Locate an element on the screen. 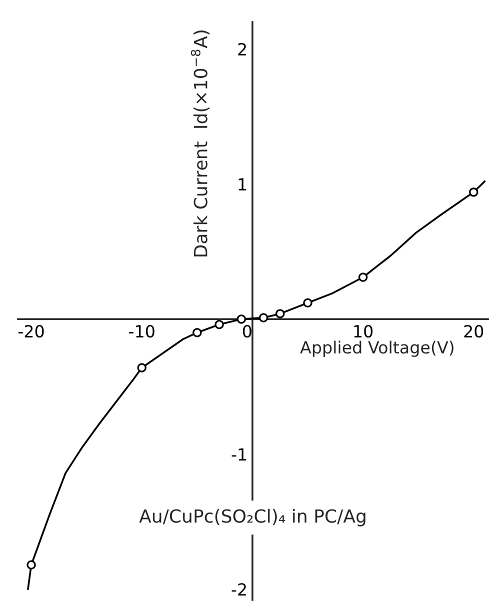 The image size is (491, 601). x-tick-label: -20 is located at coordinates (31, 331).